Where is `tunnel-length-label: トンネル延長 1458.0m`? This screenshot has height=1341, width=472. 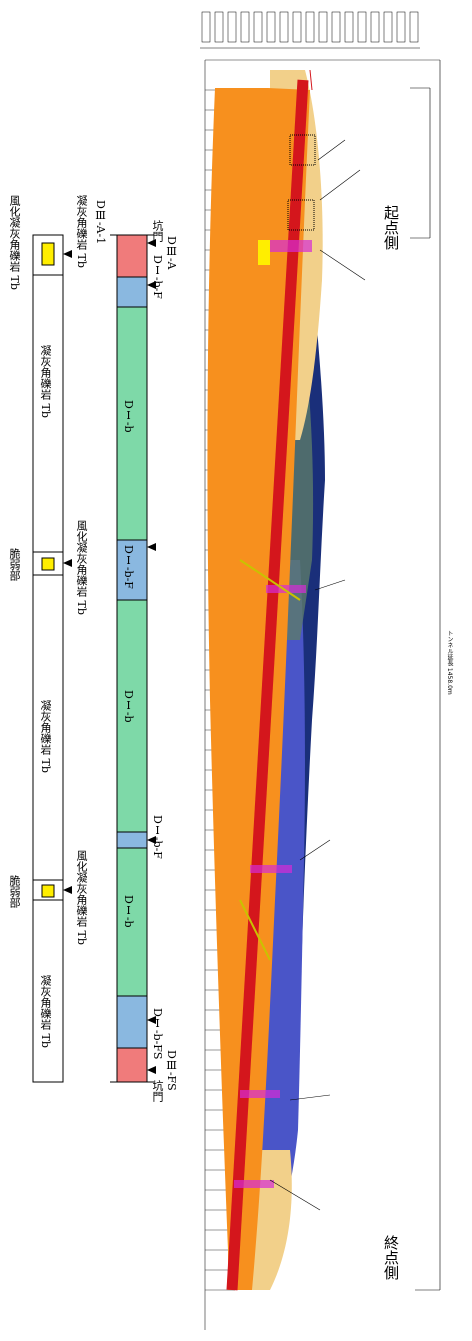 tunnel-length-label: トンネル延長 1458.0m is located at coordinates (449, 662).